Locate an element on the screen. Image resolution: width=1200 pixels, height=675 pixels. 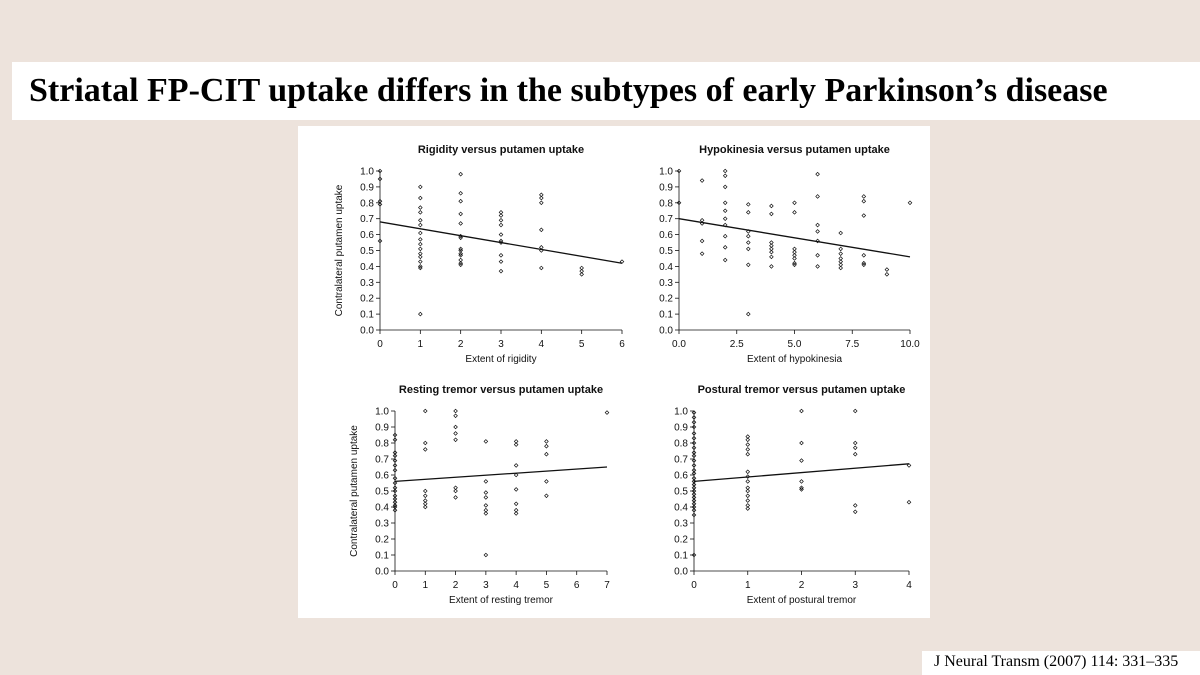
x-axis-label: Extent of hypokinesia is located at coordinates (794, 359).